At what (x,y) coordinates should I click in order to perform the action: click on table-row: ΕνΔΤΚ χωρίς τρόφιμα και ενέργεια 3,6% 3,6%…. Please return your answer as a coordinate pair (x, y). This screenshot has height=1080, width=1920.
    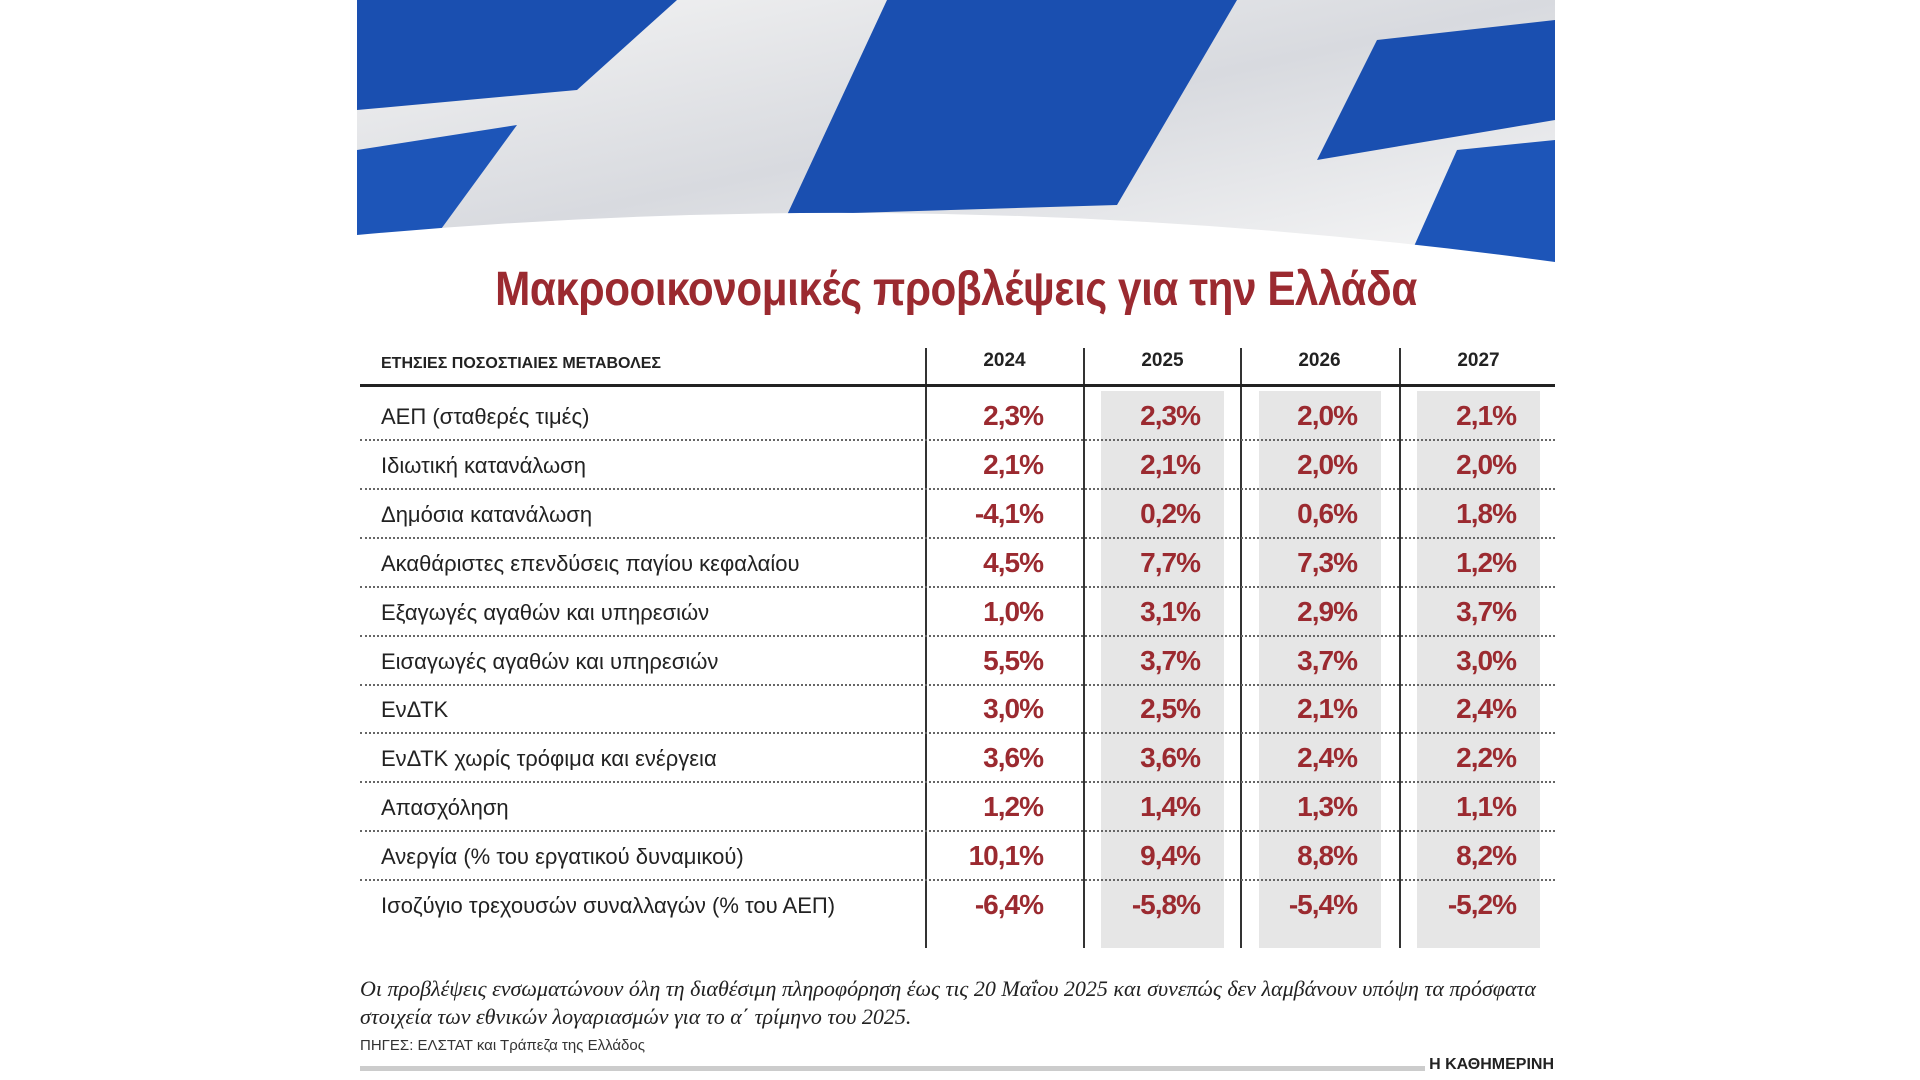
    Looking at the image, I should click on (957, 759).